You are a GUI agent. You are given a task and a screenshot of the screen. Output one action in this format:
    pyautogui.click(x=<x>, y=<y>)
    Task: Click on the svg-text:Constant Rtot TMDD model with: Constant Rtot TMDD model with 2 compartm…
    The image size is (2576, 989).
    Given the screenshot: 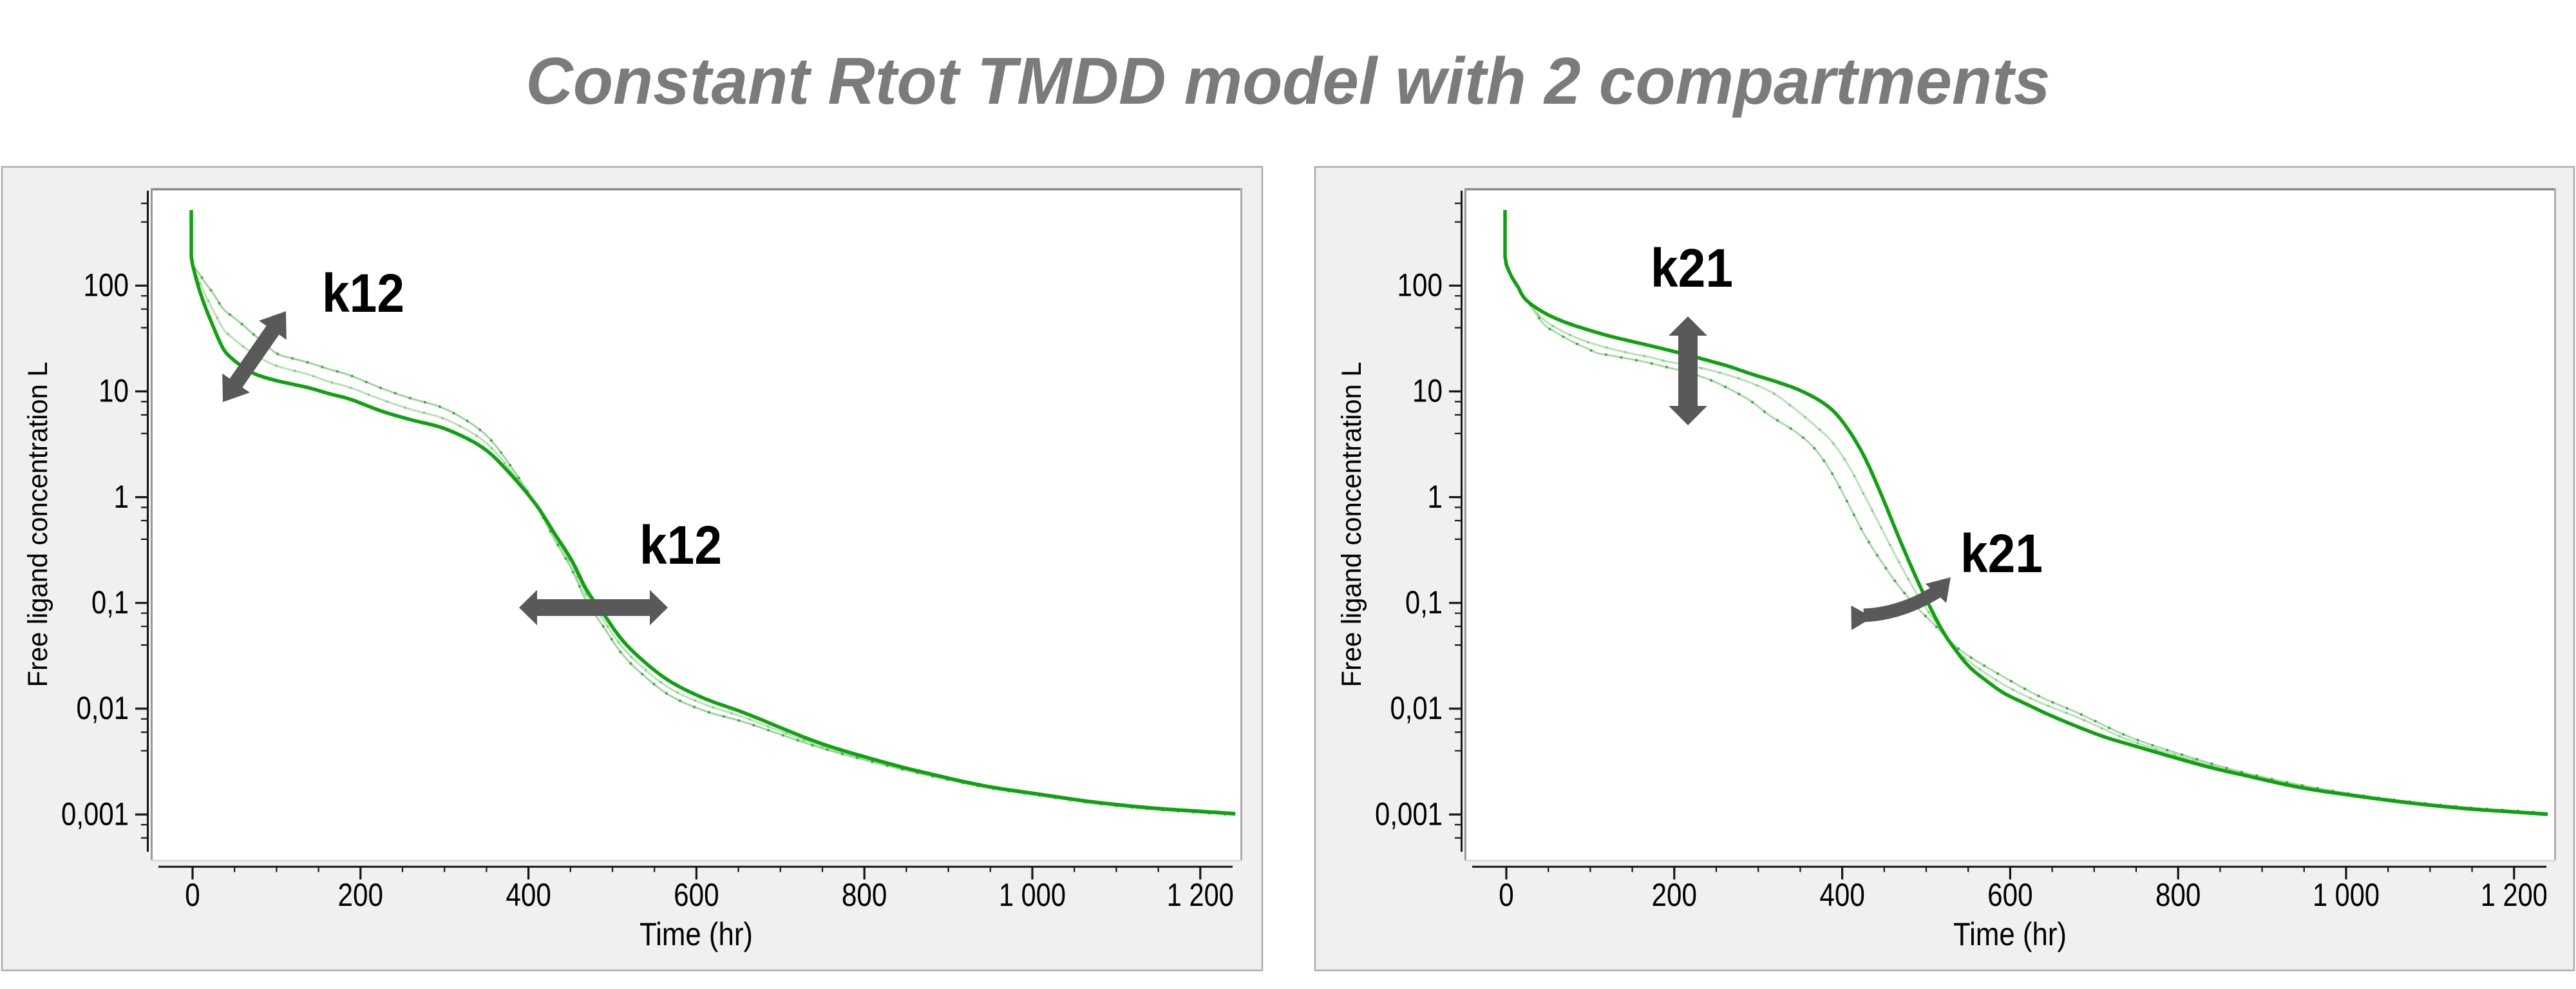 What is the action you would take?
    pyautogui.click(x=1288, y=81)
    